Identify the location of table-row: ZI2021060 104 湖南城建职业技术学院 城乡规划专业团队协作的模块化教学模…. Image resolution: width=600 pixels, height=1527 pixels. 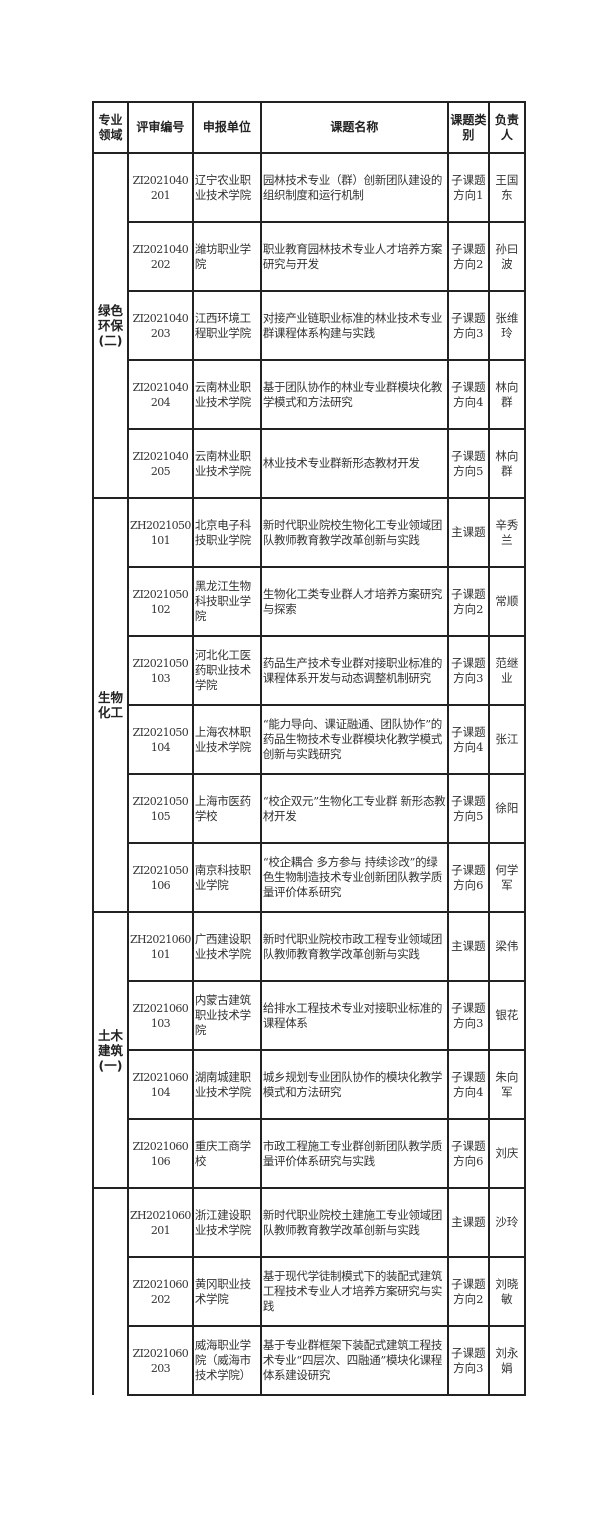
(309, 1084).